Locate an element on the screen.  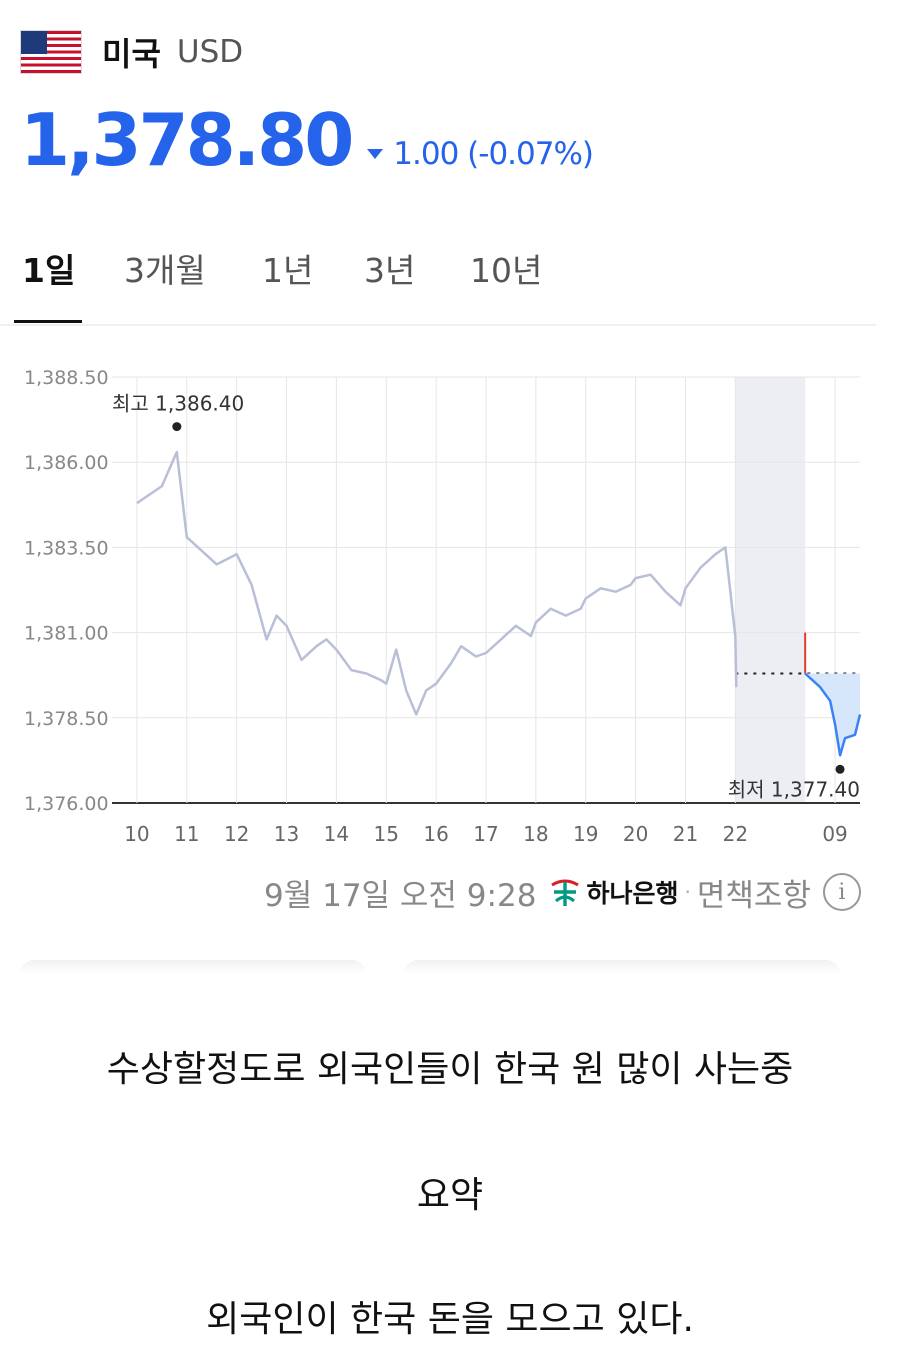
bank-name: 하나은행 is located at coordinates (632, 893).